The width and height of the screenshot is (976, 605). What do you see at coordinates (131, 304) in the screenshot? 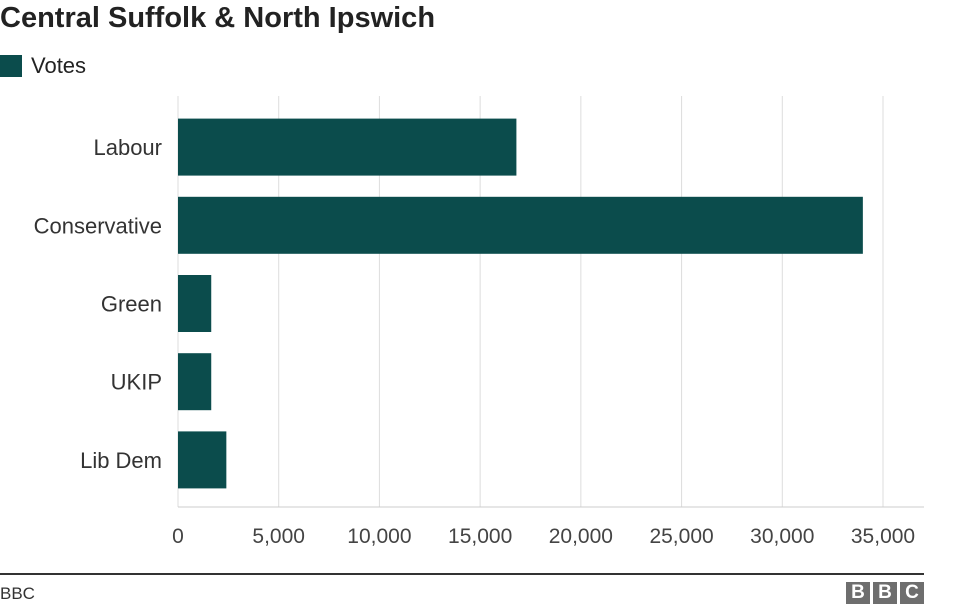
I see `category-label: Green` at bounding box center [131, 304].